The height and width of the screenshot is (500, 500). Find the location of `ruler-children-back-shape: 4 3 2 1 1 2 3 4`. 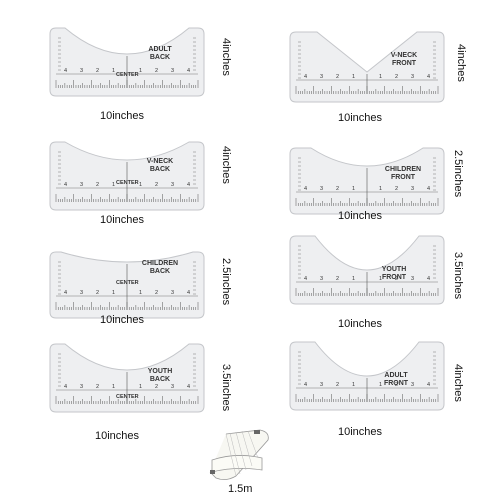

ruler-children-back-shape: 4 3 2 1 1 2 3 4 is located at coordinates (127, 285).